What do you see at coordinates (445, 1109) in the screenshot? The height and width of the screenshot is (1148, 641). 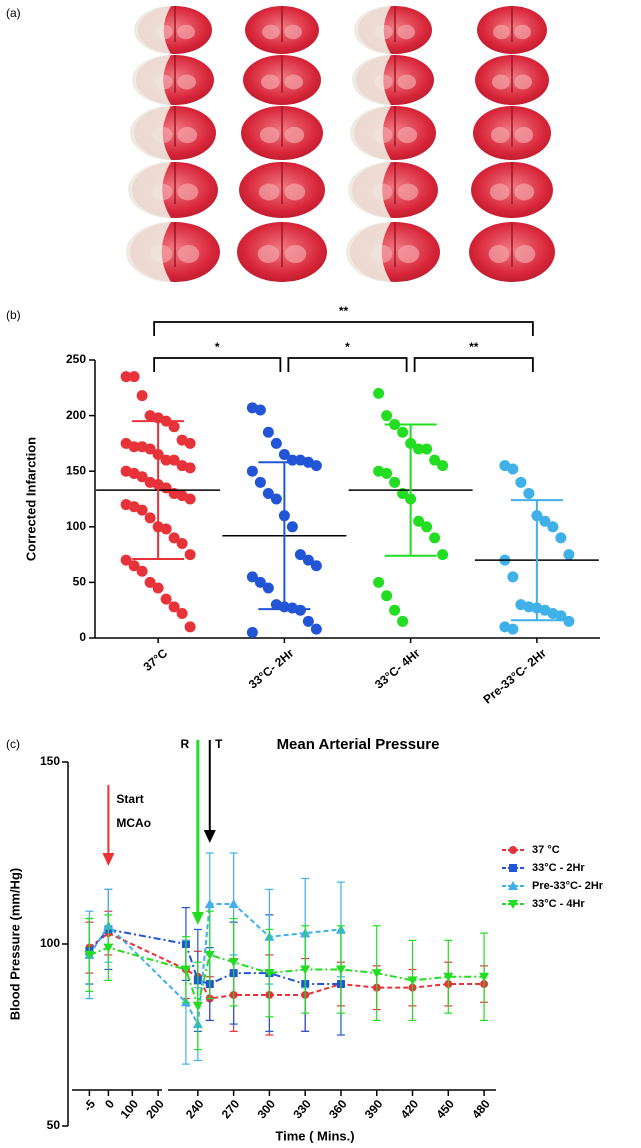 I see `x-tick-label: 450` at bounding box center [445, 1109].